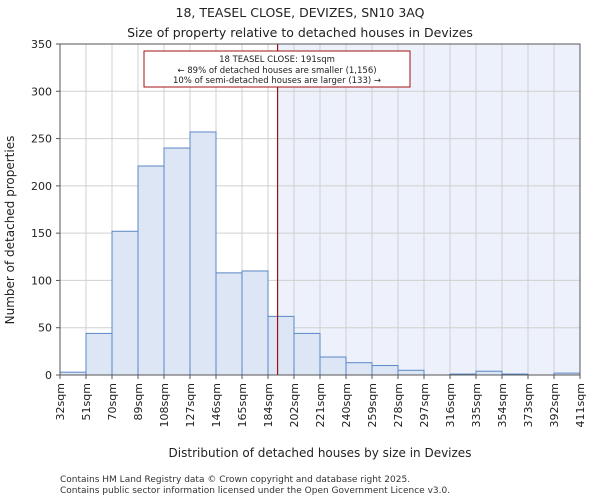  Describe the element at coordinates (528, 405) in the screenshot. I see `x-tick-label: 373sqm` at that location.